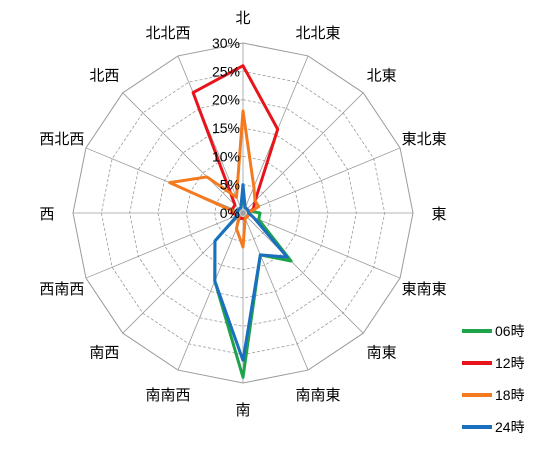 The width and height of the screenshot is (550, 450). I want to click on legend-label-1: 12時, so click(510, 363).